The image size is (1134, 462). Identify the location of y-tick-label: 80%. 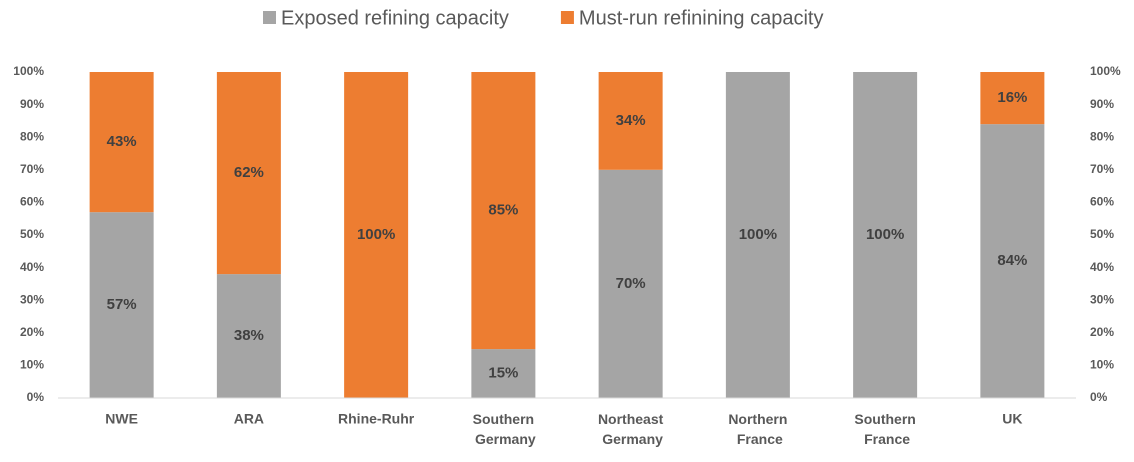
(32, 136).